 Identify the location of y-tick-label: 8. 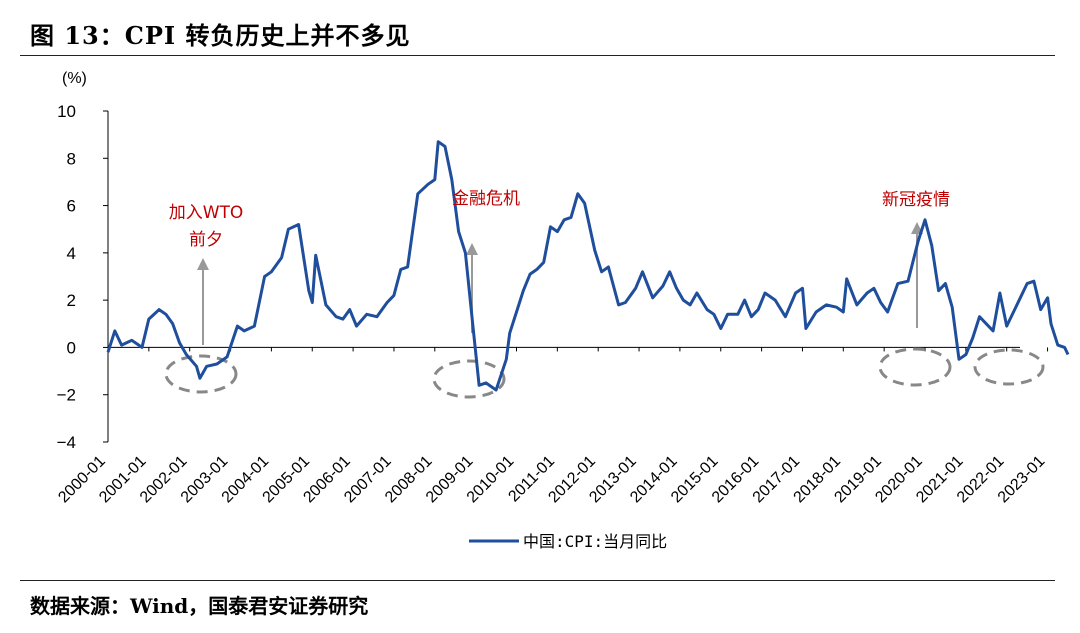
(71, 158).